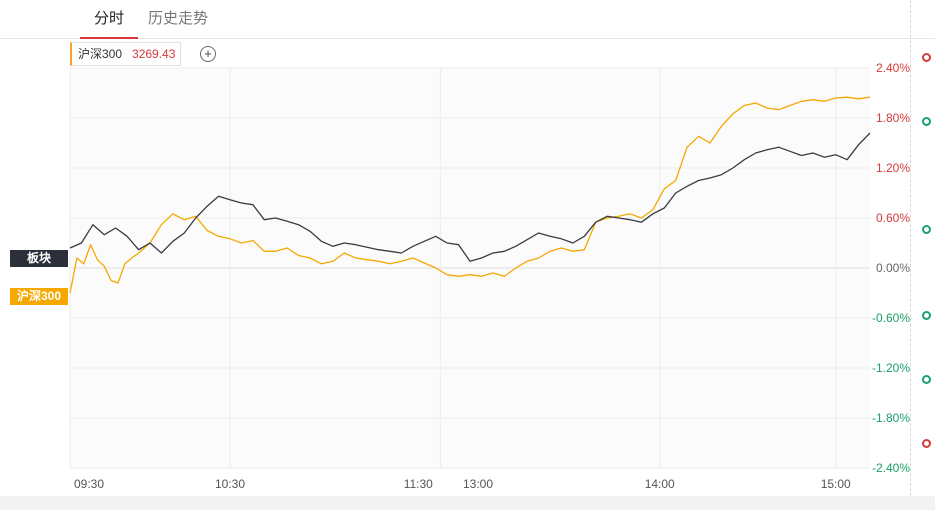 The image size is (935, 510). Describe the element at coordinates (39, 296) in the screenshot. I see `badge-index: 沪深300` at that location.